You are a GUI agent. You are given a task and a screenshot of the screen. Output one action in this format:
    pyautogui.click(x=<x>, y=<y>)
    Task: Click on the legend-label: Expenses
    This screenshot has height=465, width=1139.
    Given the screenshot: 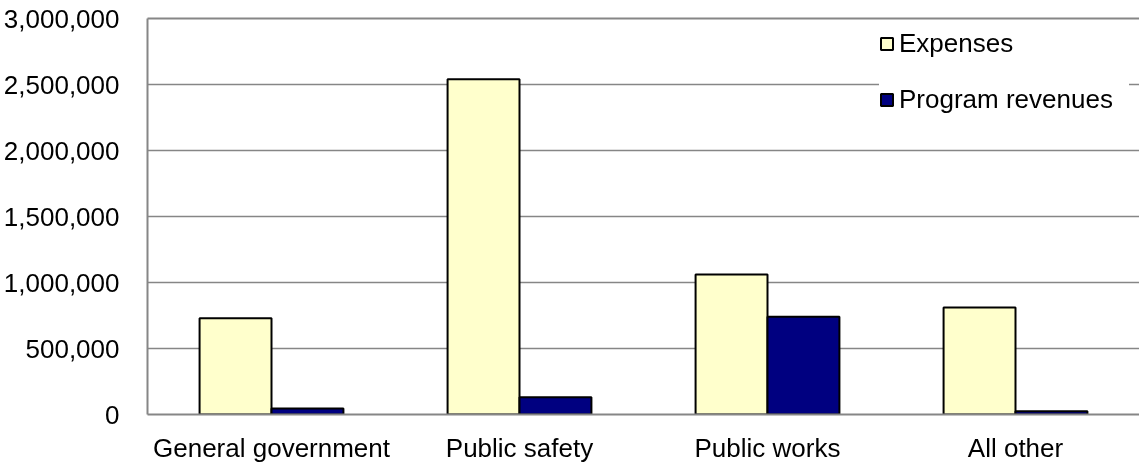 What is the action you would take?
    pyautogui.click(x=957, y=43)
    